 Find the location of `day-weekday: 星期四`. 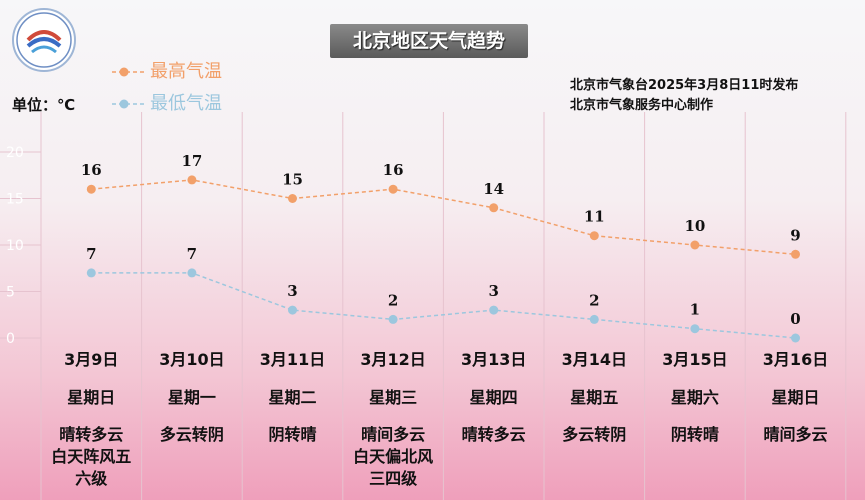

day-weekday: 星期四 is located at coordinates (493, 397).